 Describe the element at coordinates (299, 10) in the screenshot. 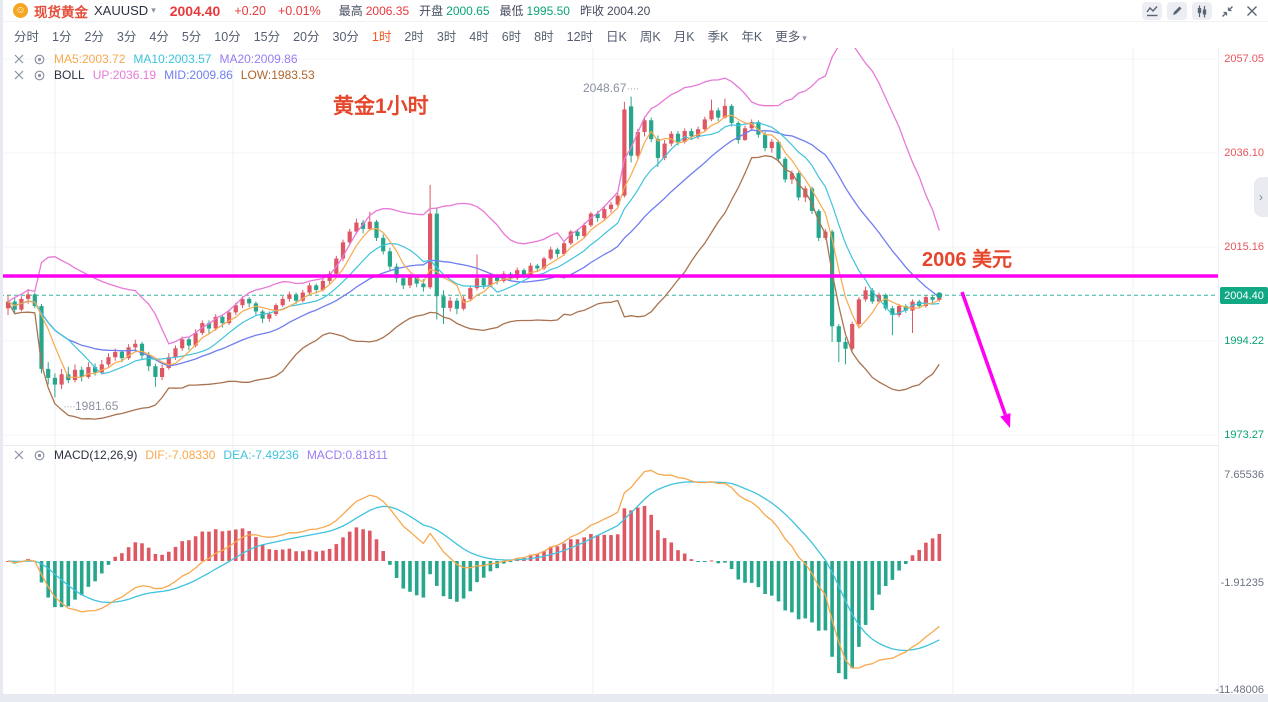

I see `price-change-percent: +0.01%` at that location.